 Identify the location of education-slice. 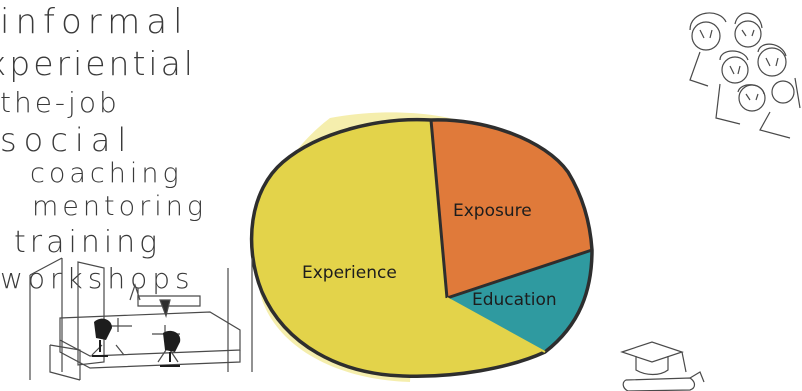
(519, 301).